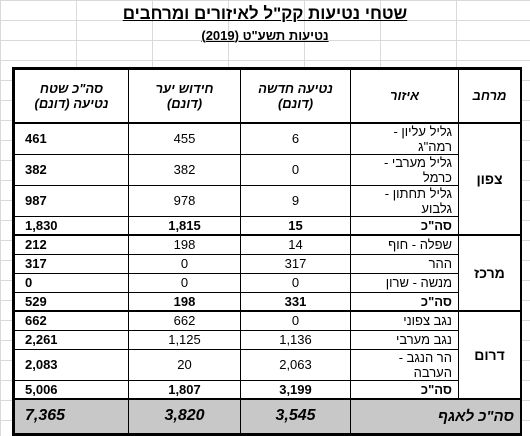 Image resolution: width=530 pixels, height=436 pixels. I want to click on area-cell: נגב צפוני, so click(404, 320).